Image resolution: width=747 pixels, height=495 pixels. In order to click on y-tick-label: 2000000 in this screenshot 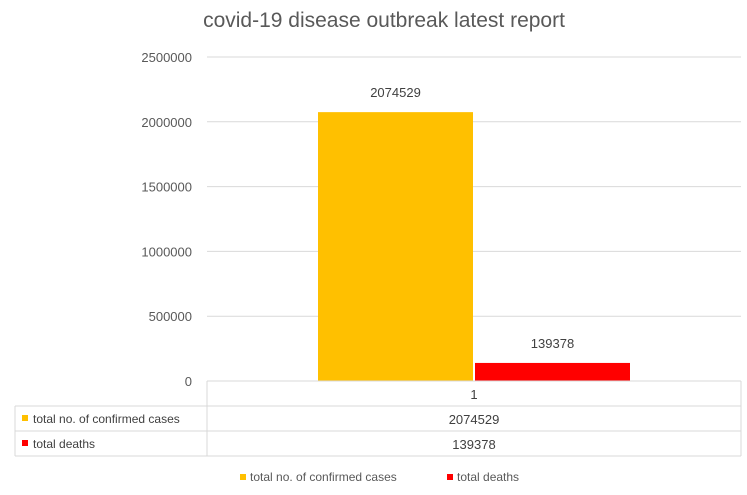, I will do `click(166, 122)`.